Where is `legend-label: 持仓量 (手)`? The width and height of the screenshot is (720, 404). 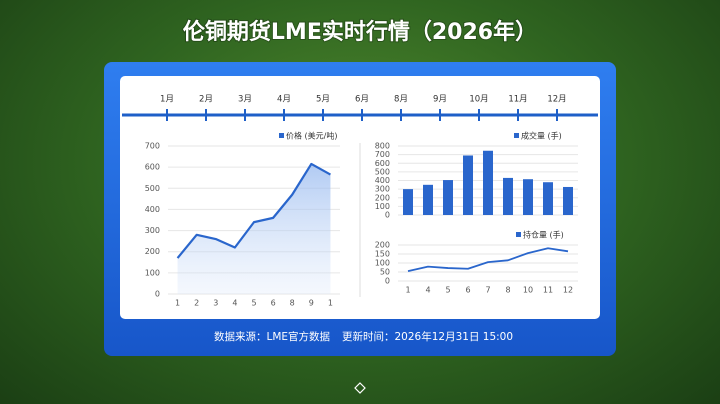 legend-label: 持仓量 (手) is located at coordinates (543, 235).